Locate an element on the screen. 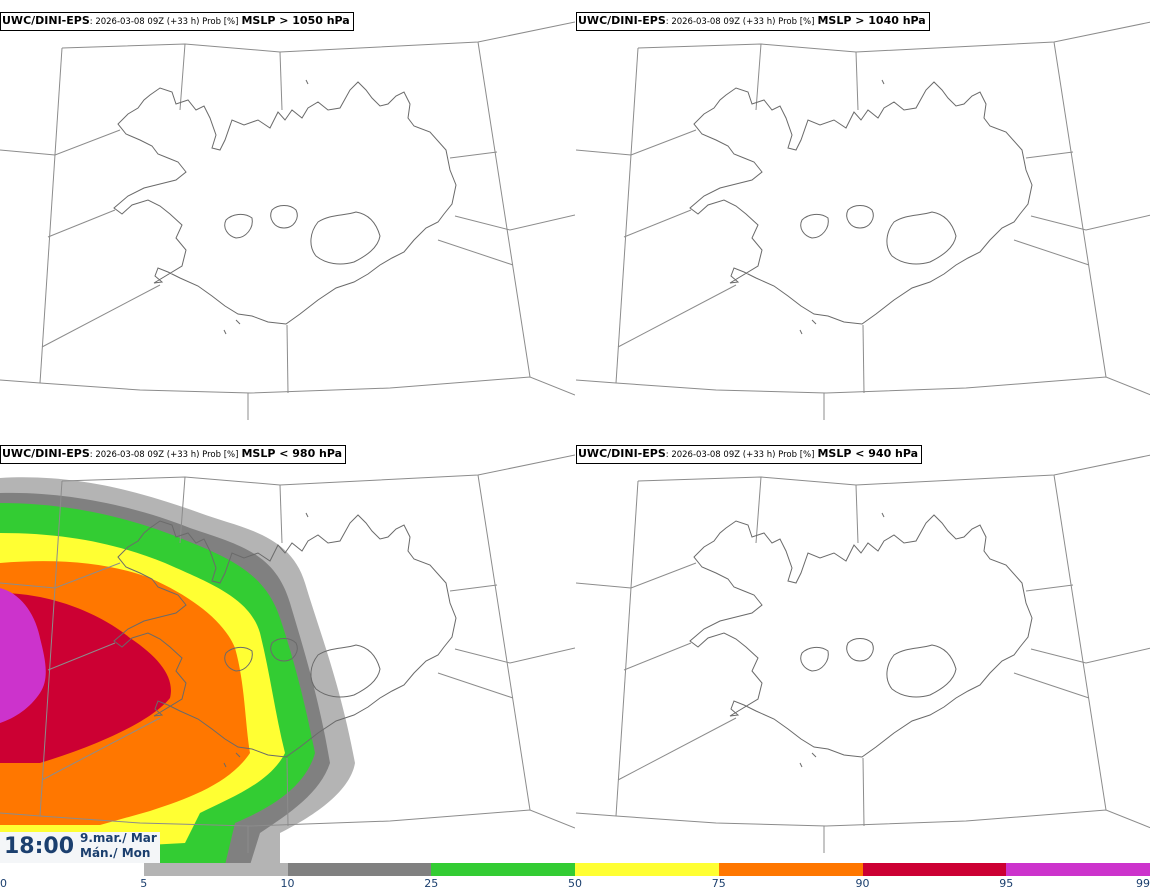  valid-time-box is located at coordinates (80, 848).